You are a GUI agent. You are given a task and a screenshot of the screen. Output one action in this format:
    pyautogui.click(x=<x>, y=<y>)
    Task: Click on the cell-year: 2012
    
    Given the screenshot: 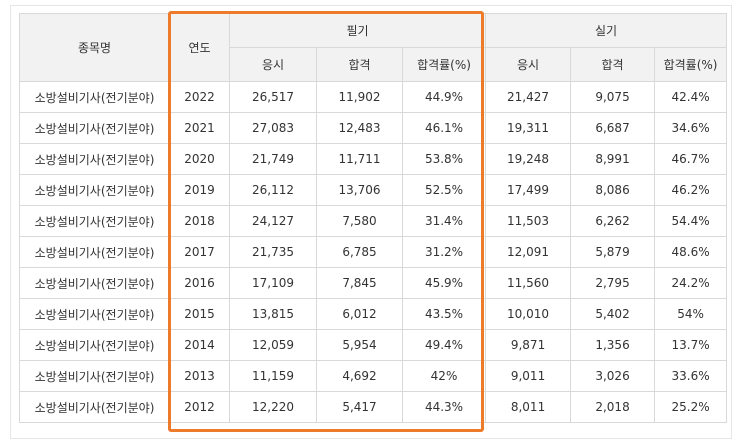 What is the action you would take?
    pyautogui.click(x=199, y=407)
    